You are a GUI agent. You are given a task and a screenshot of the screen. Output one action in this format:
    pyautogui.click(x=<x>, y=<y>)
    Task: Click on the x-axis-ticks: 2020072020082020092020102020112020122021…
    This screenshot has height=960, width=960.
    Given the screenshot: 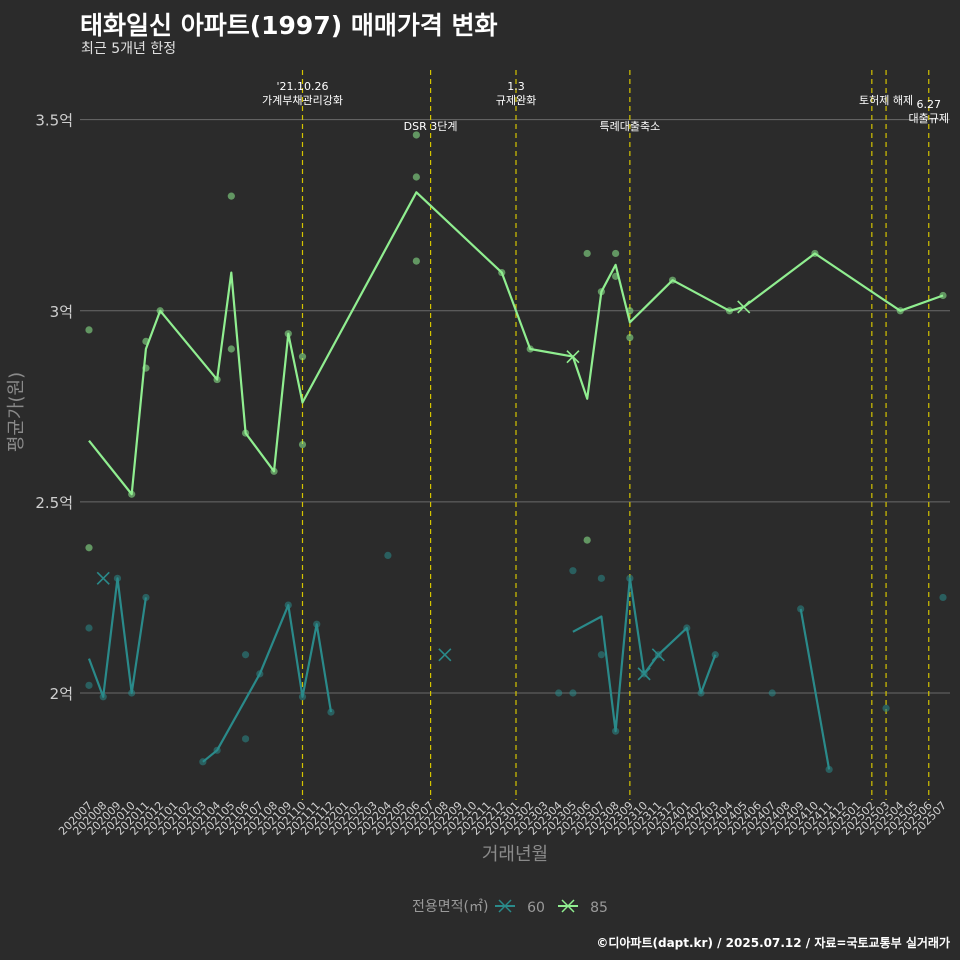 What is the action you would take?
    pyautogui.click(x=502, y=818)
    